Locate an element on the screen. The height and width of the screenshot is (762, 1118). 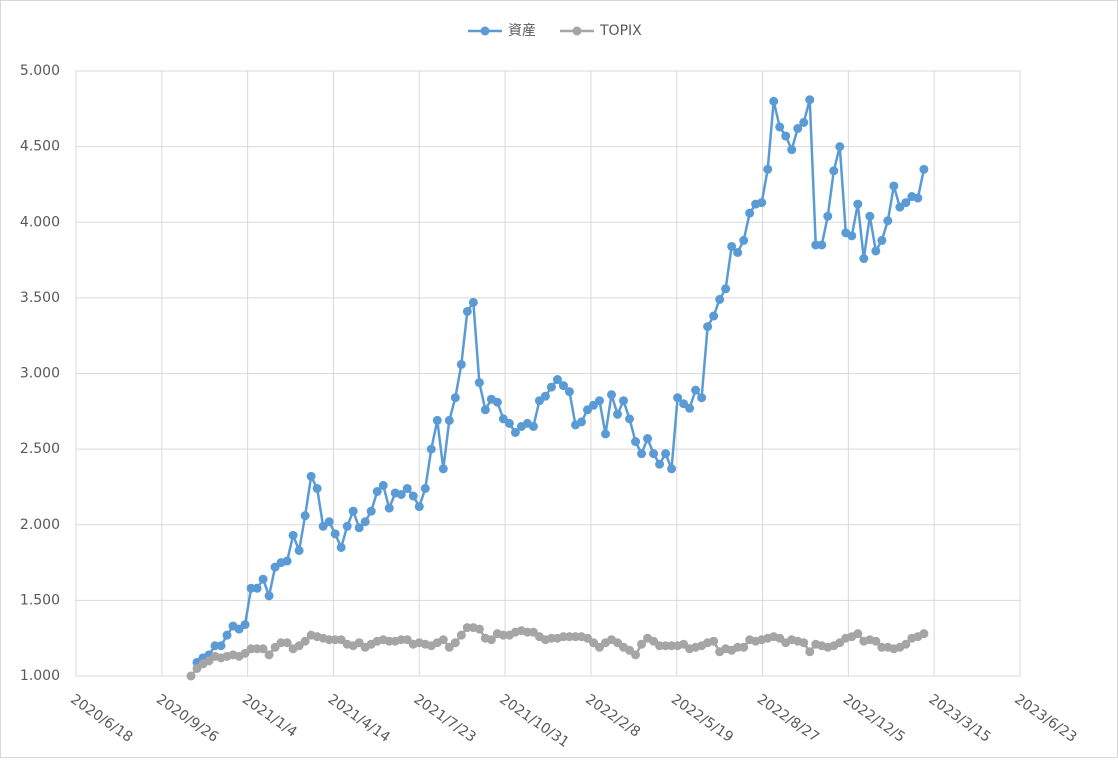
legend-marker is located at coordinates (485, 31).